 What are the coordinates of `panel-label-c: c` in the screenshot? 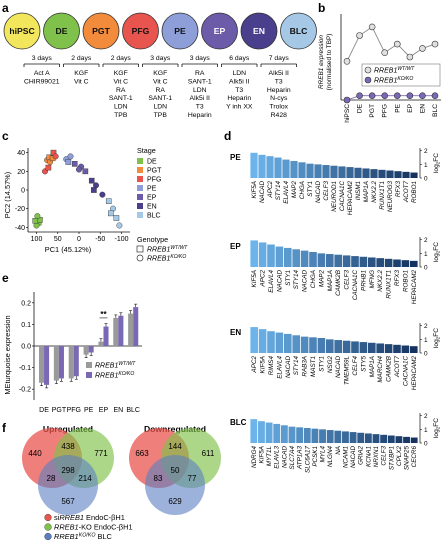 It's located at (5, 136).